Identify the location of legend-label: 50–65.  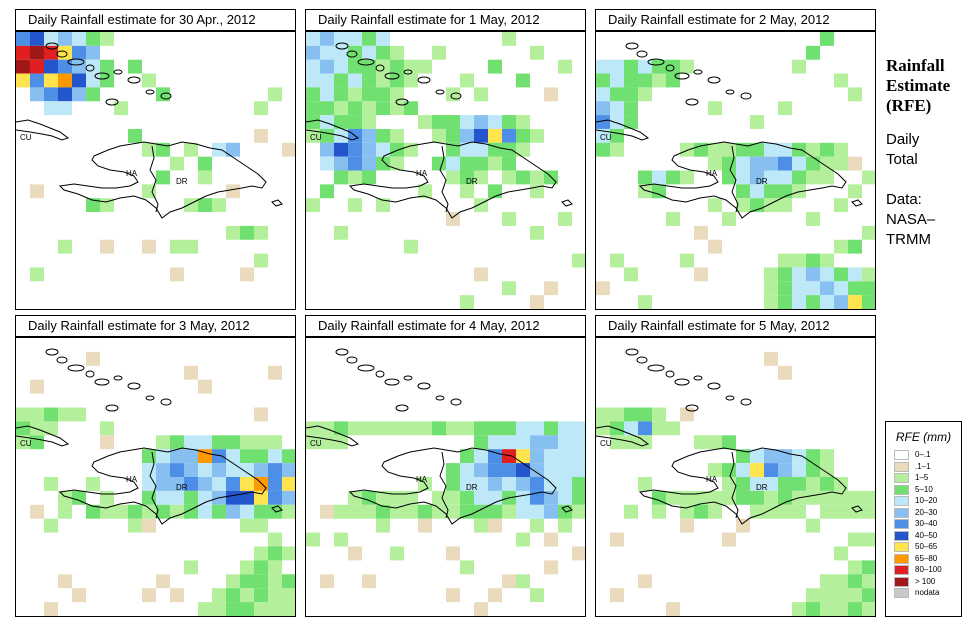
(926, 546).